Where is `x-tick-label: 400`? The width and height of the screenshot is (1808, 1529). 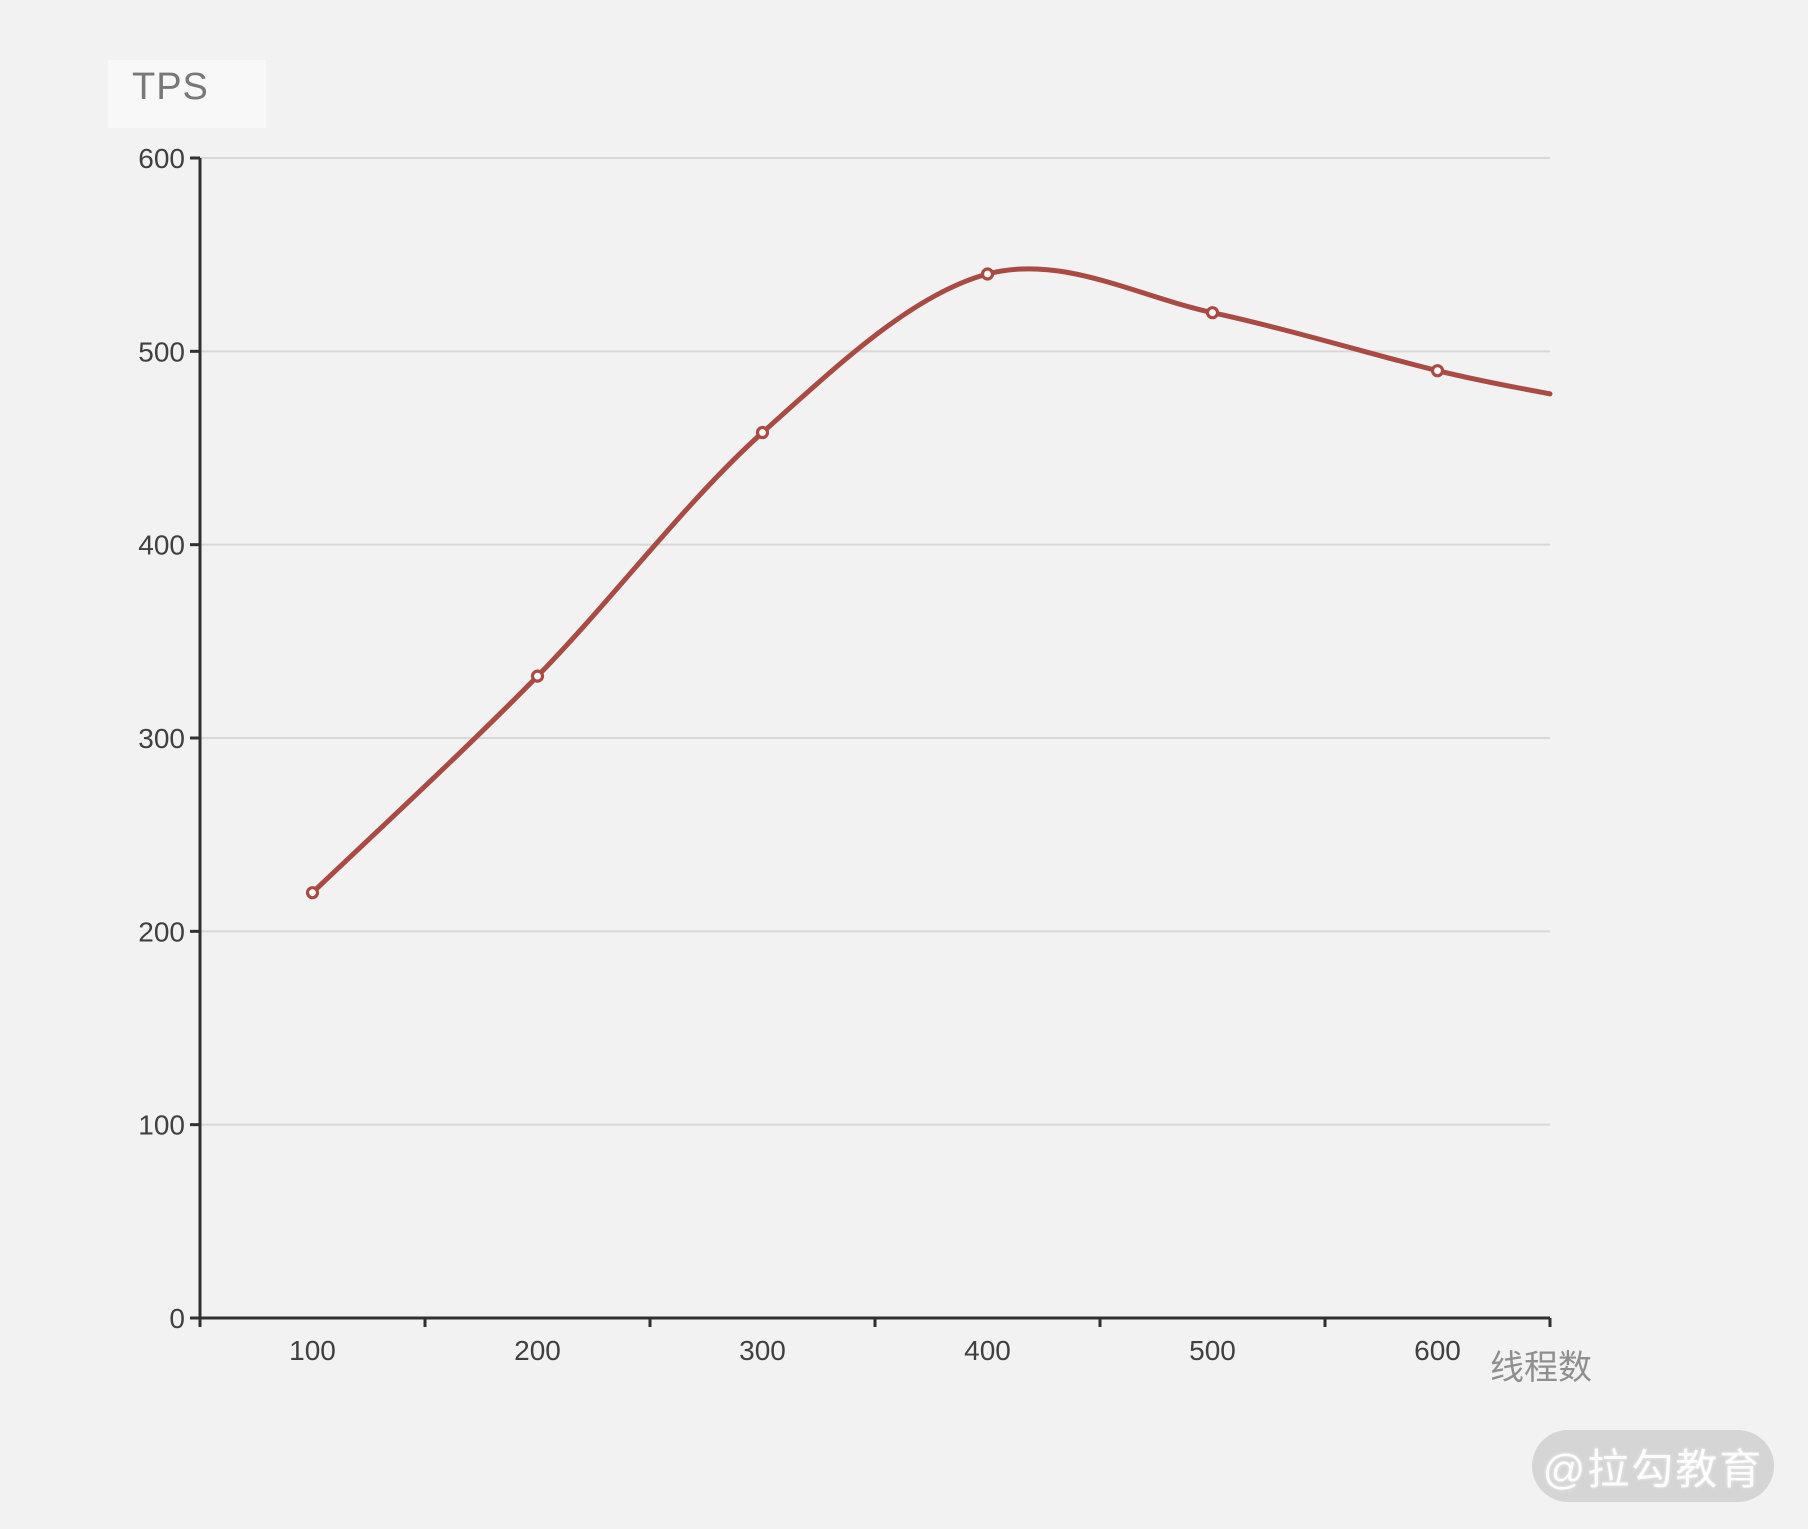 x-tick-label: 400 is located at coordinates (987, 1350).